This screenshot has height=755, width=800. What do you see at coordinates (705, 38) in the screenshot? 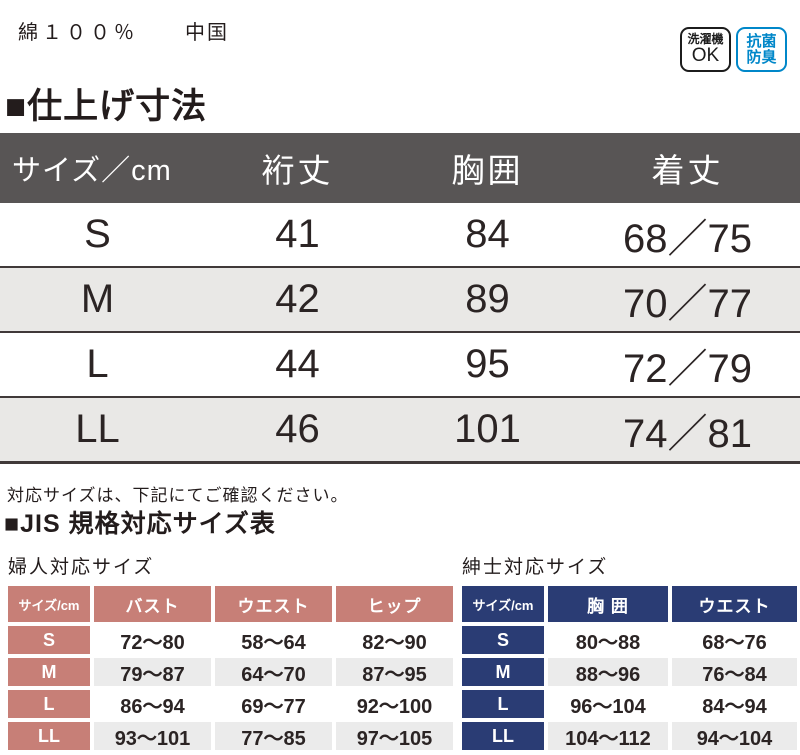
I see `washing-machine-badge-text: 洗濯機` at bounding box center [705, 38].